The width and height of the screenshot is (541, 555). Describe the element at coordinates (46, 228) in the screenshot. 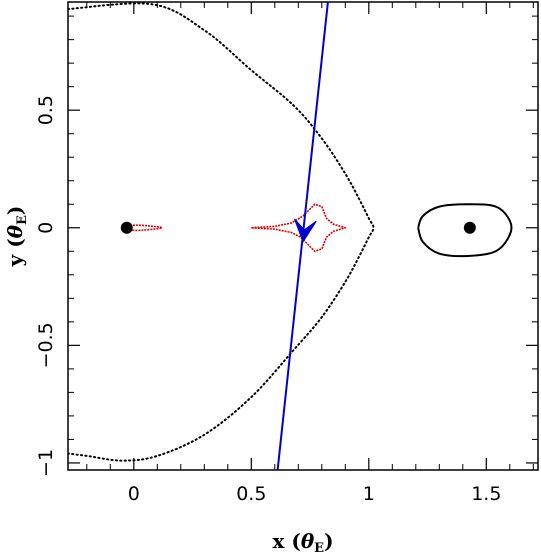

I see `y-tick-label: 0` at that location.